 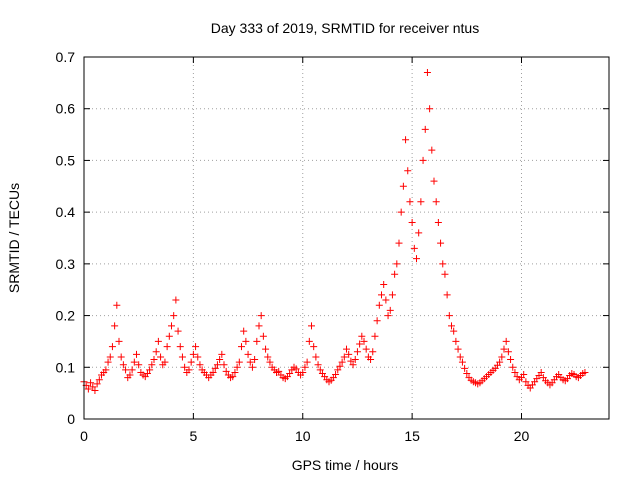 I want to click on y-tick-label: 0.5, so click(x=66, y=160).